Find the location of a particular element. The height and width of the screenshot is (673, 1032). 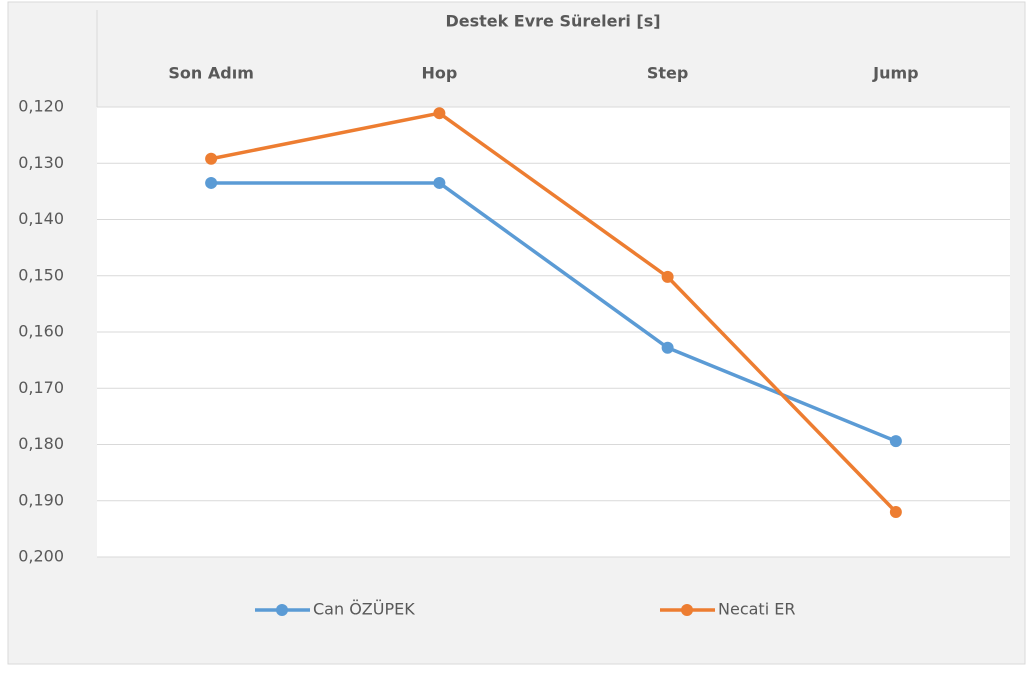

x-tick-label: Son Adım is located at coordinates (210, 73).